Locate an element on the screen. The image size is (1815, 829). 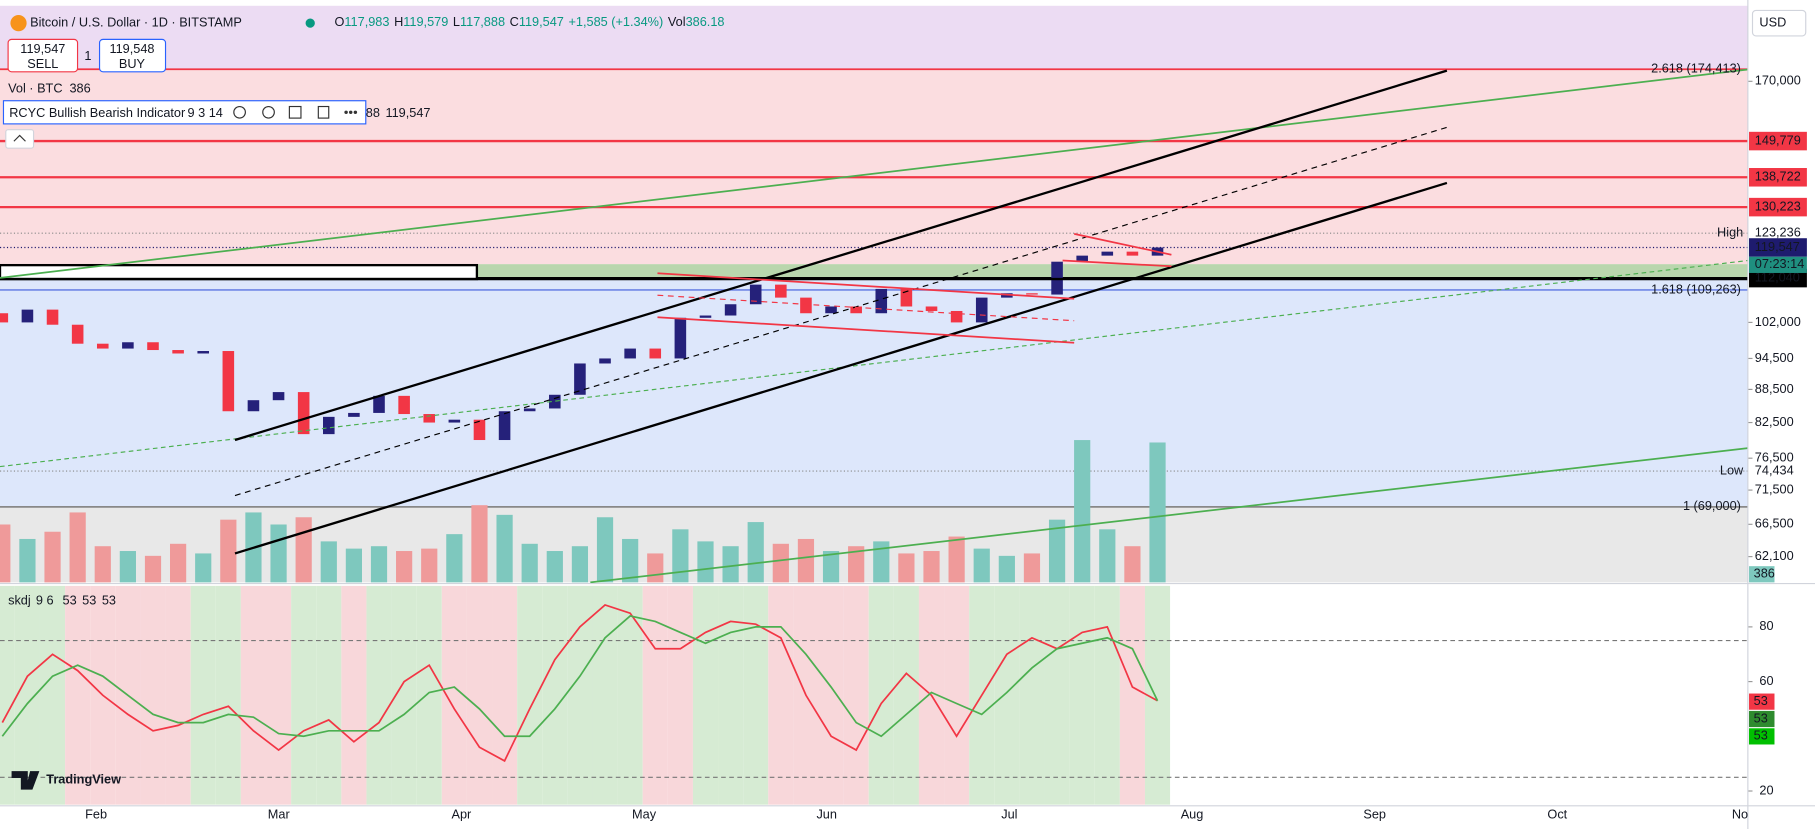
x-tick-label: Feb is located at coordinates (96, 813).